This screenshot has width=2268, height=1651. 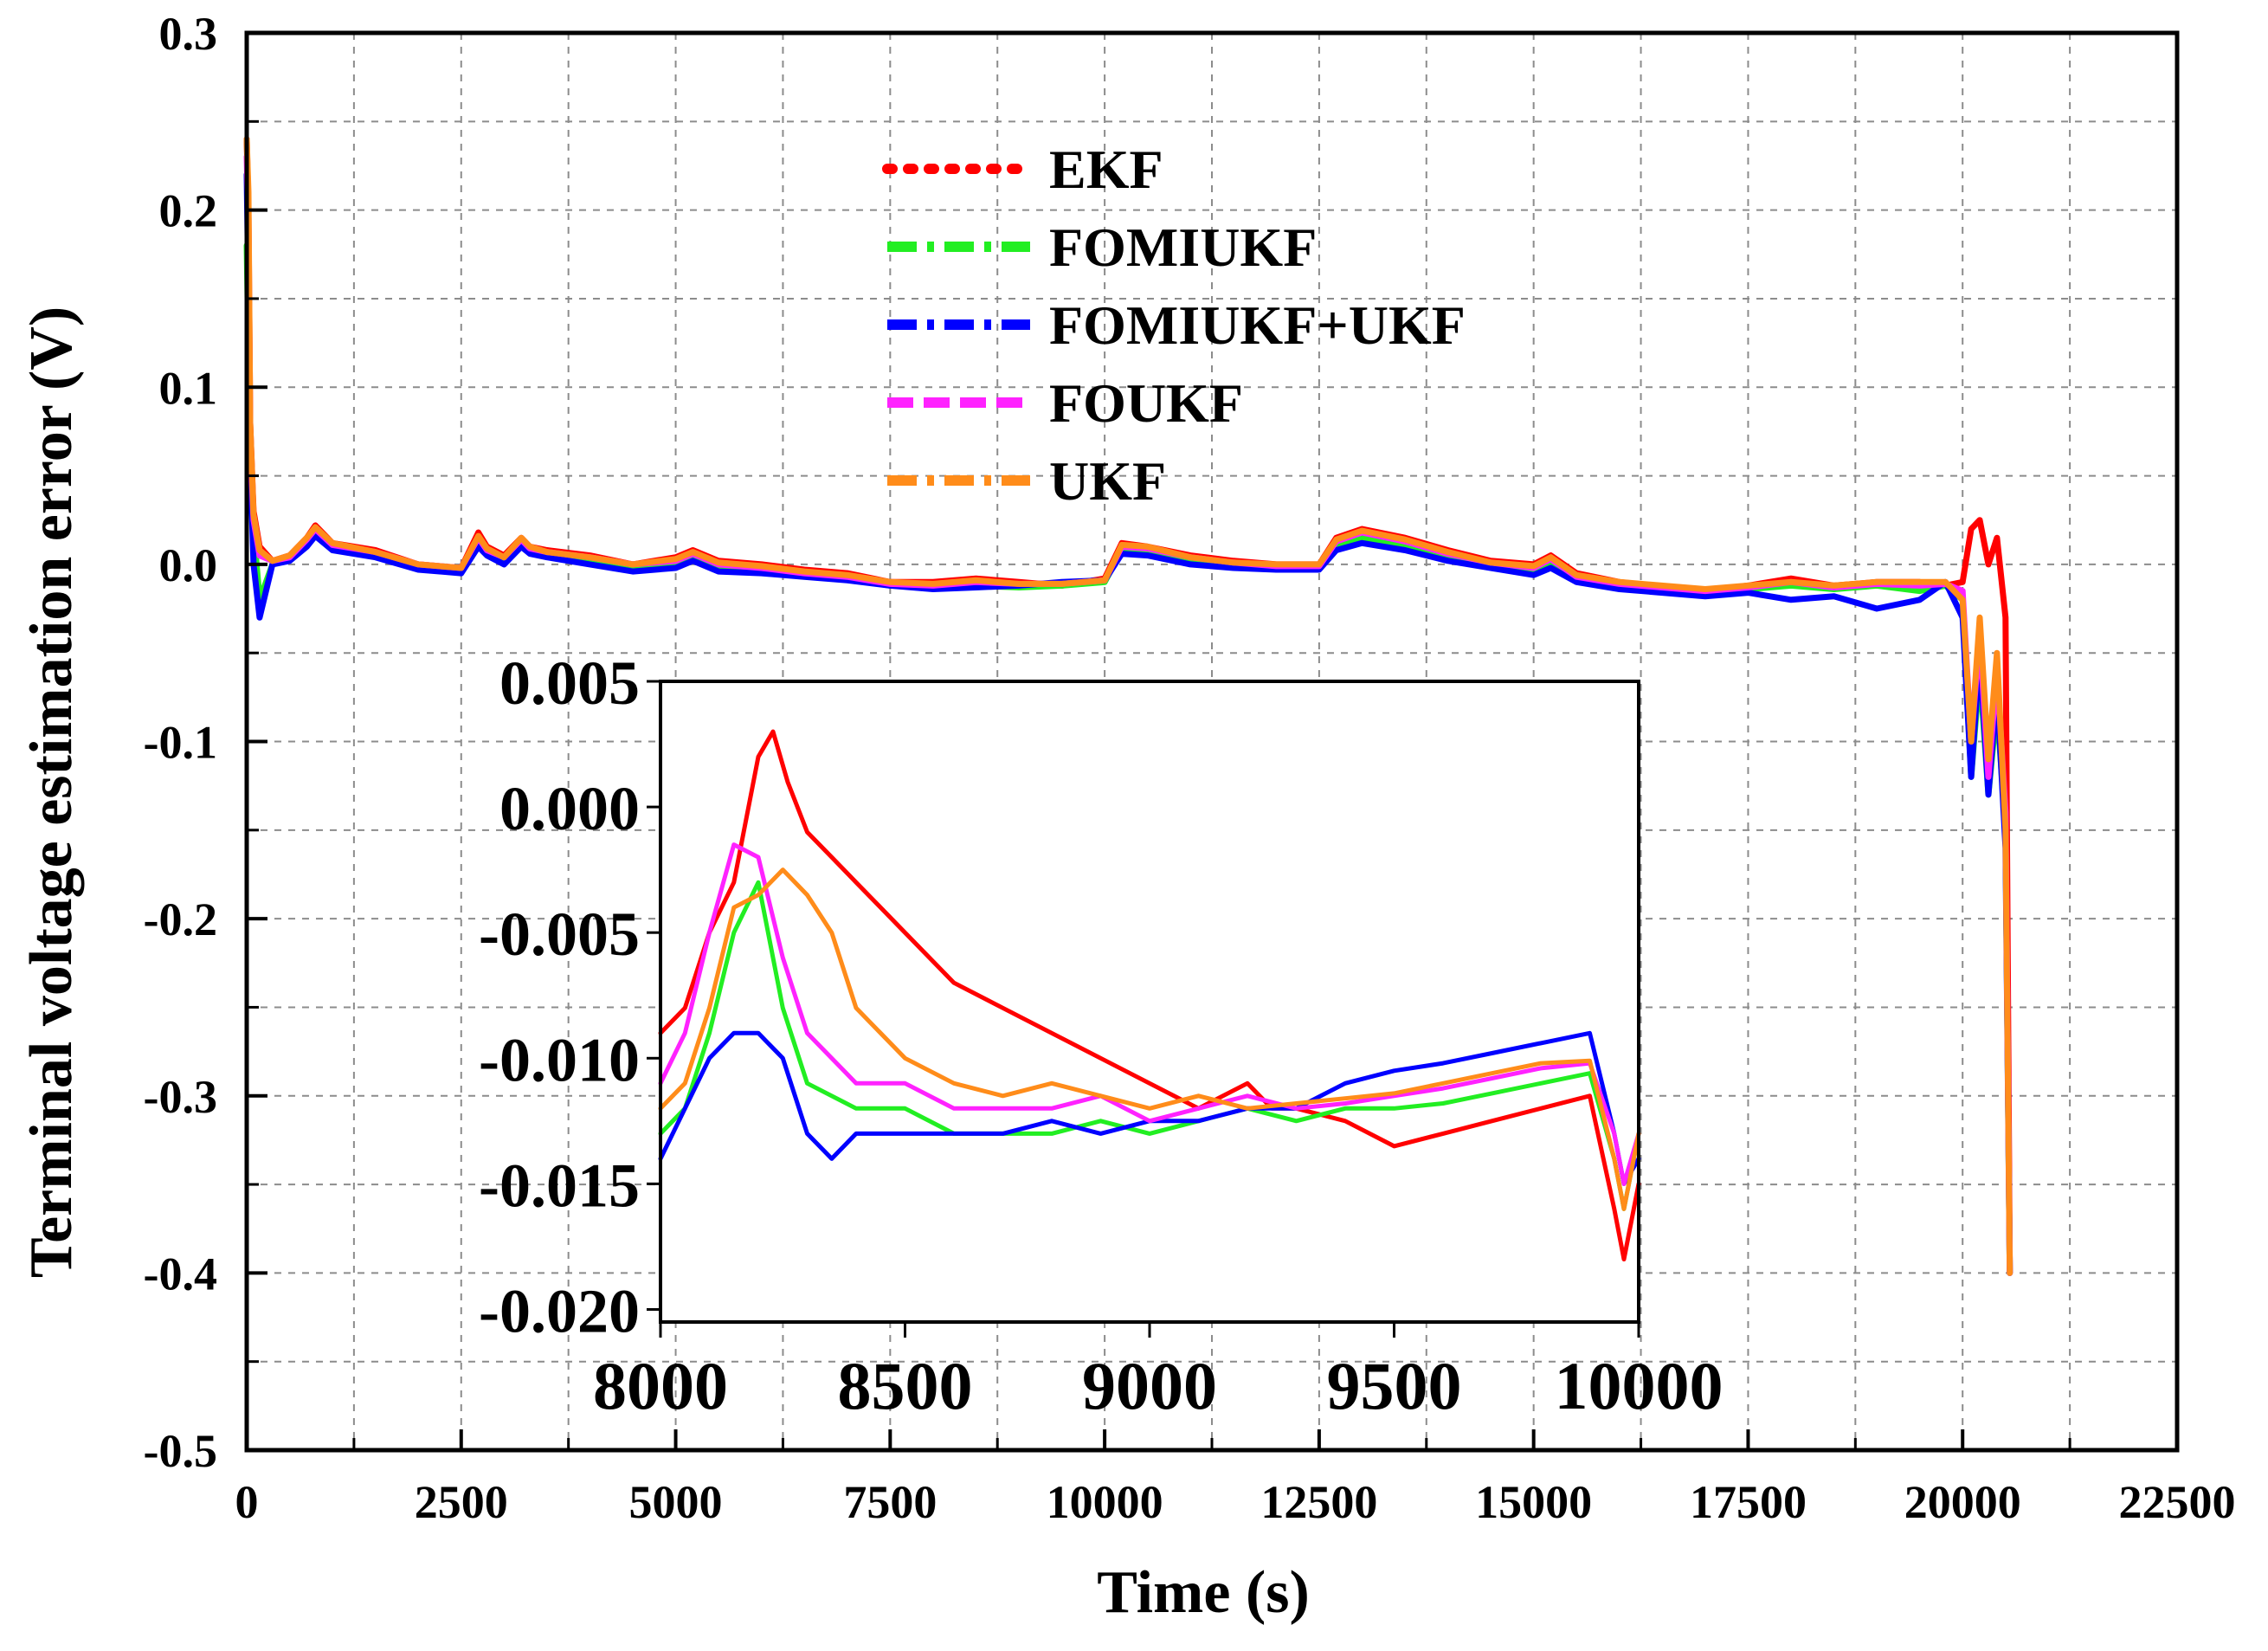 What do you see at coordinates (1149, 1385) in the screenshot?
I see `inset-x-tick-label: 9000` at bounding box center [1149, 1385].